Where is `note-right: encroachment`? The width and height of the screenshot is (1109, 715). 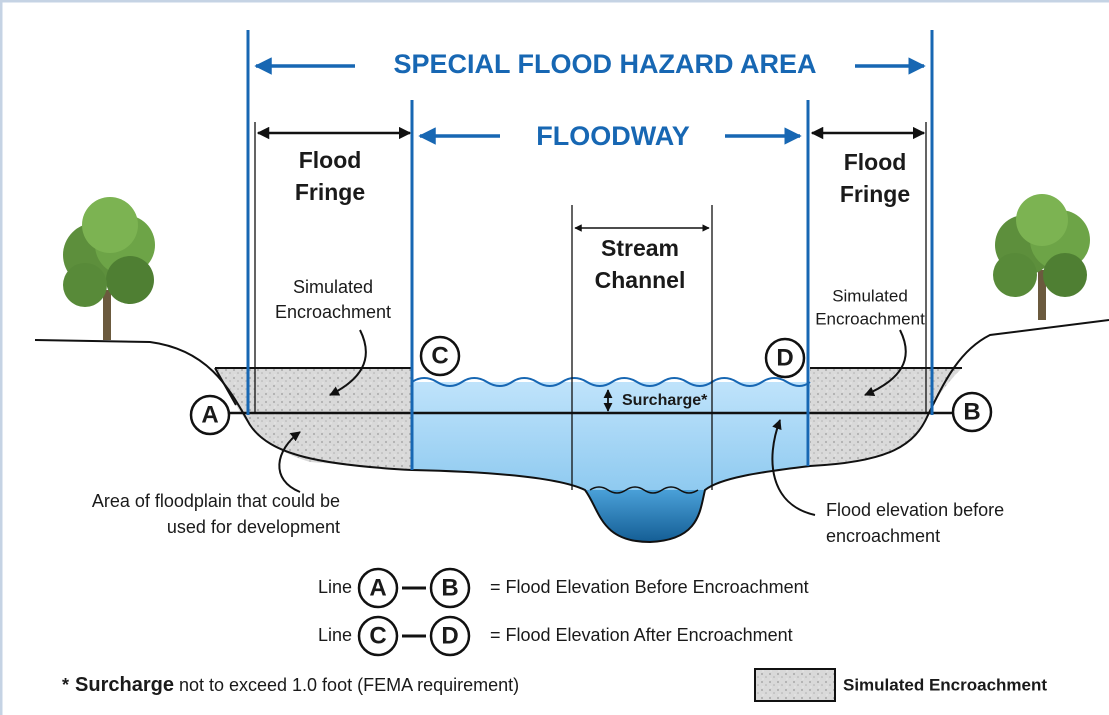 note-right: encroachment is located at coordinates (883, 536).